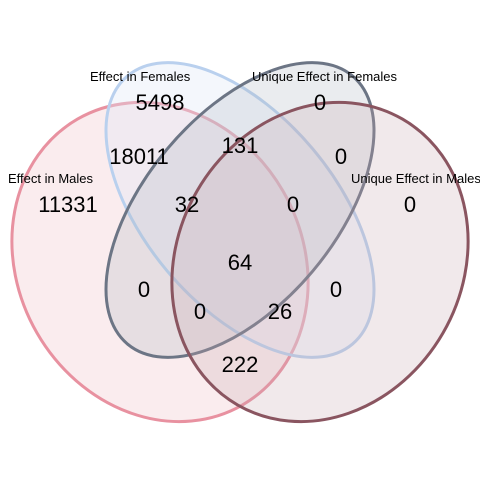  Describe the element at coordinates (200, 311) in the screenshot. I see `count-males-uniquefemales-uniquemales: 0` at that location.